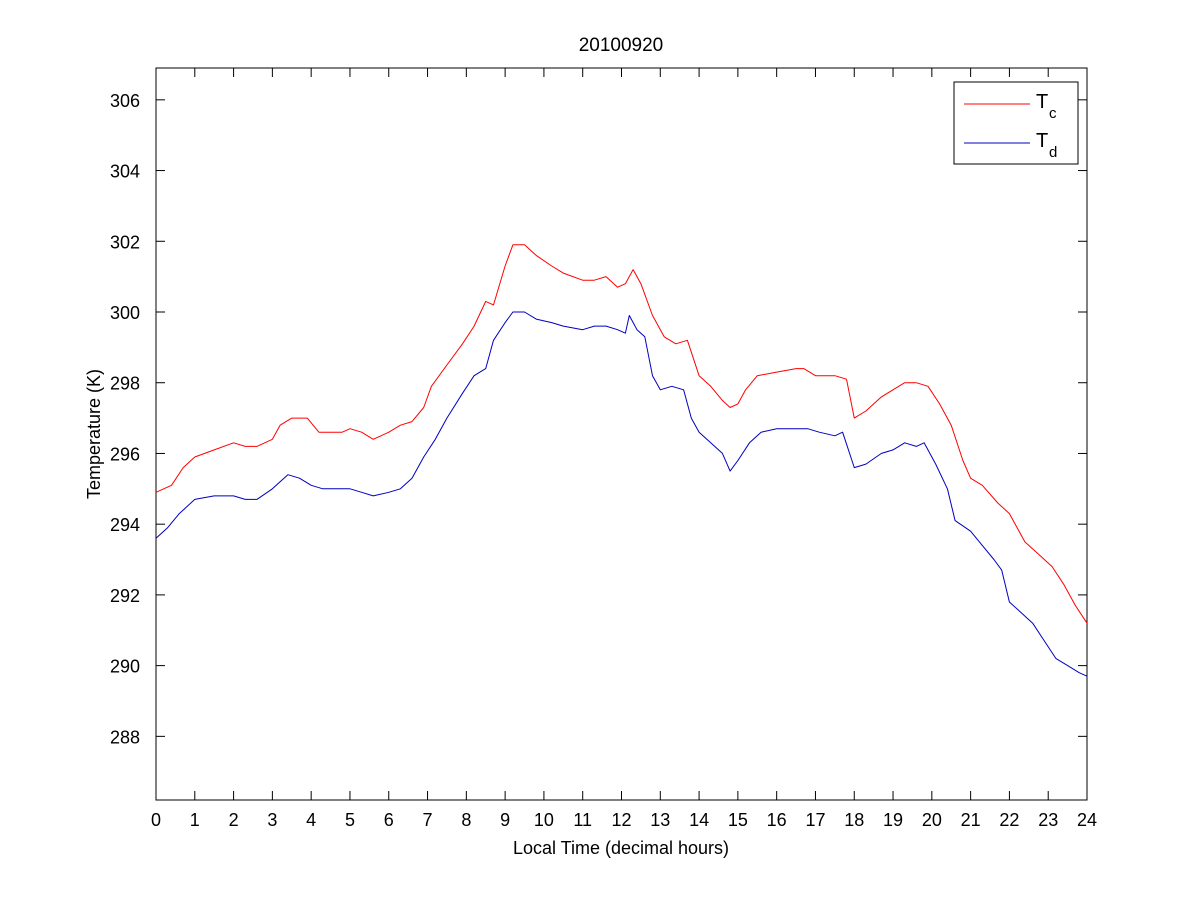 The width and height of the screenshot is (1201, 900). I want to click on x-tick-label: 5, so click(350, 820).